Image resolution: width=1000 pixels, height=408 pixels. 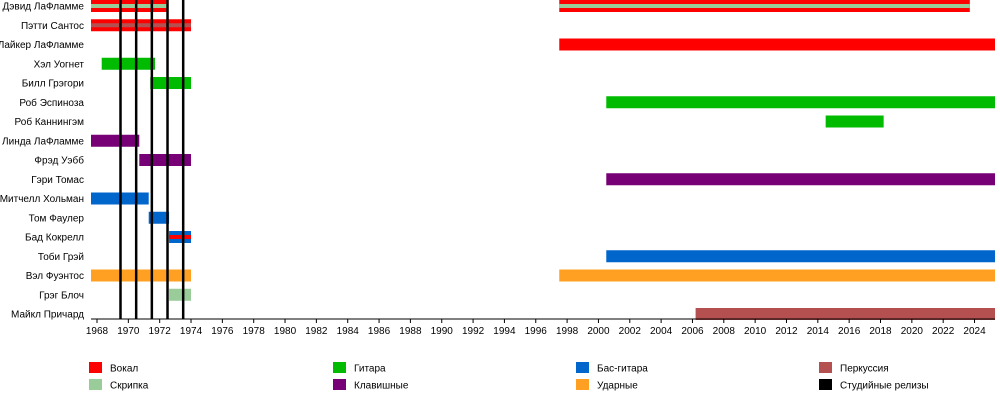 What do you see at coordinates (943, 331) in the screenshot?
I see `x-tick-label: 2022` at bounding box center [943, 331].